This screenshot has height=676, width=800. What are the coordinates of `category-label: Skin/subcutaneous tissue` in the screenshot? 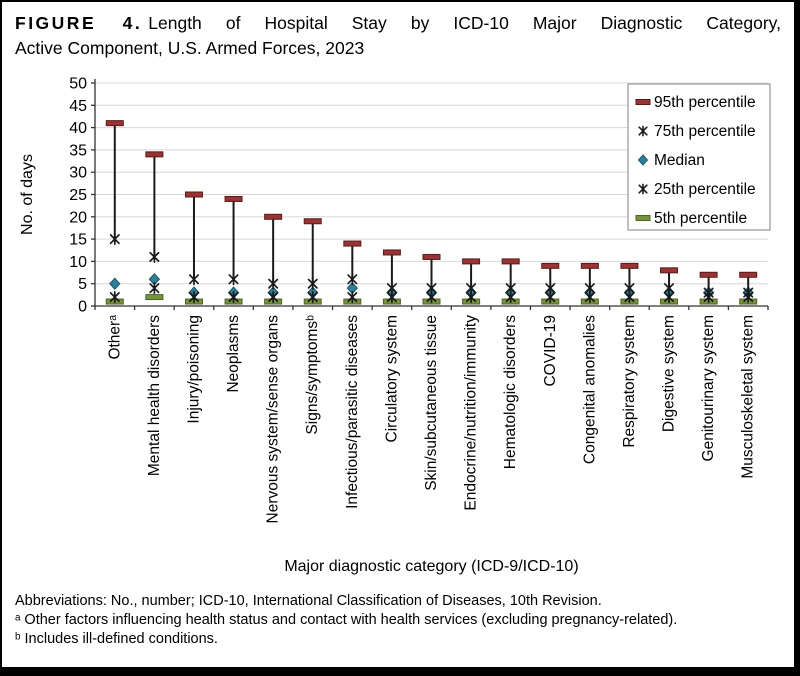 It's located at (431, 403).